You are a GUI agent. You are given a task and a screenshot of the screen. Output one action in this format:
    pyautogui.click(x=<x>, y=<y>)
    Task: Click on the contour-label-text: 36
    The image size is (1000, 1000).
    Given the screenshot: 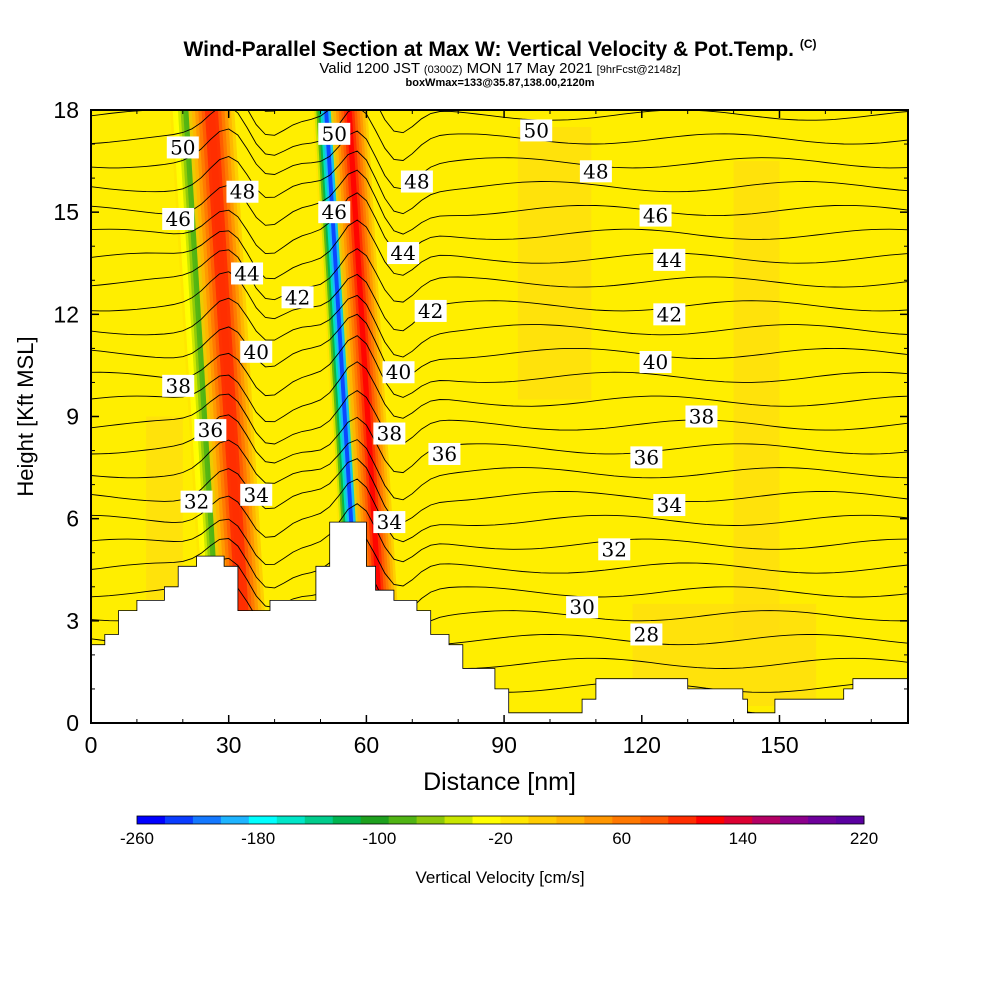 What is the action you would take?
    pyautogui.click(x=444, y=454)
    